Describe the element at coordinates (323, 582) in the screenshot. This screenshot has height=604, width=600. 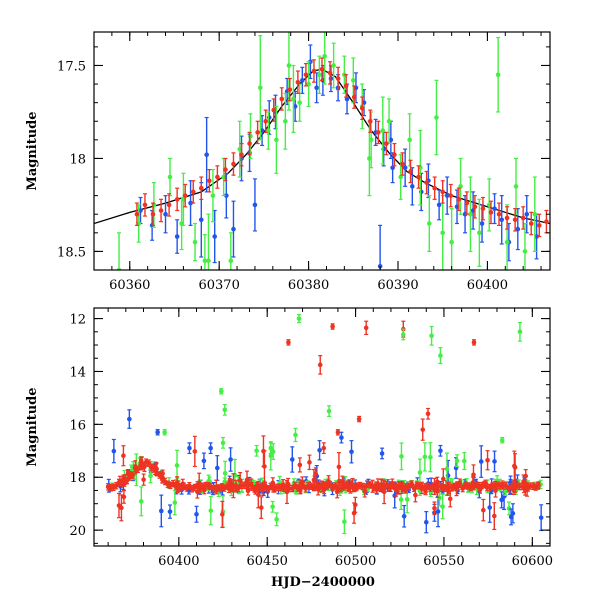
I see `bottom-x-axis-label: HJD−2400000` at that location.